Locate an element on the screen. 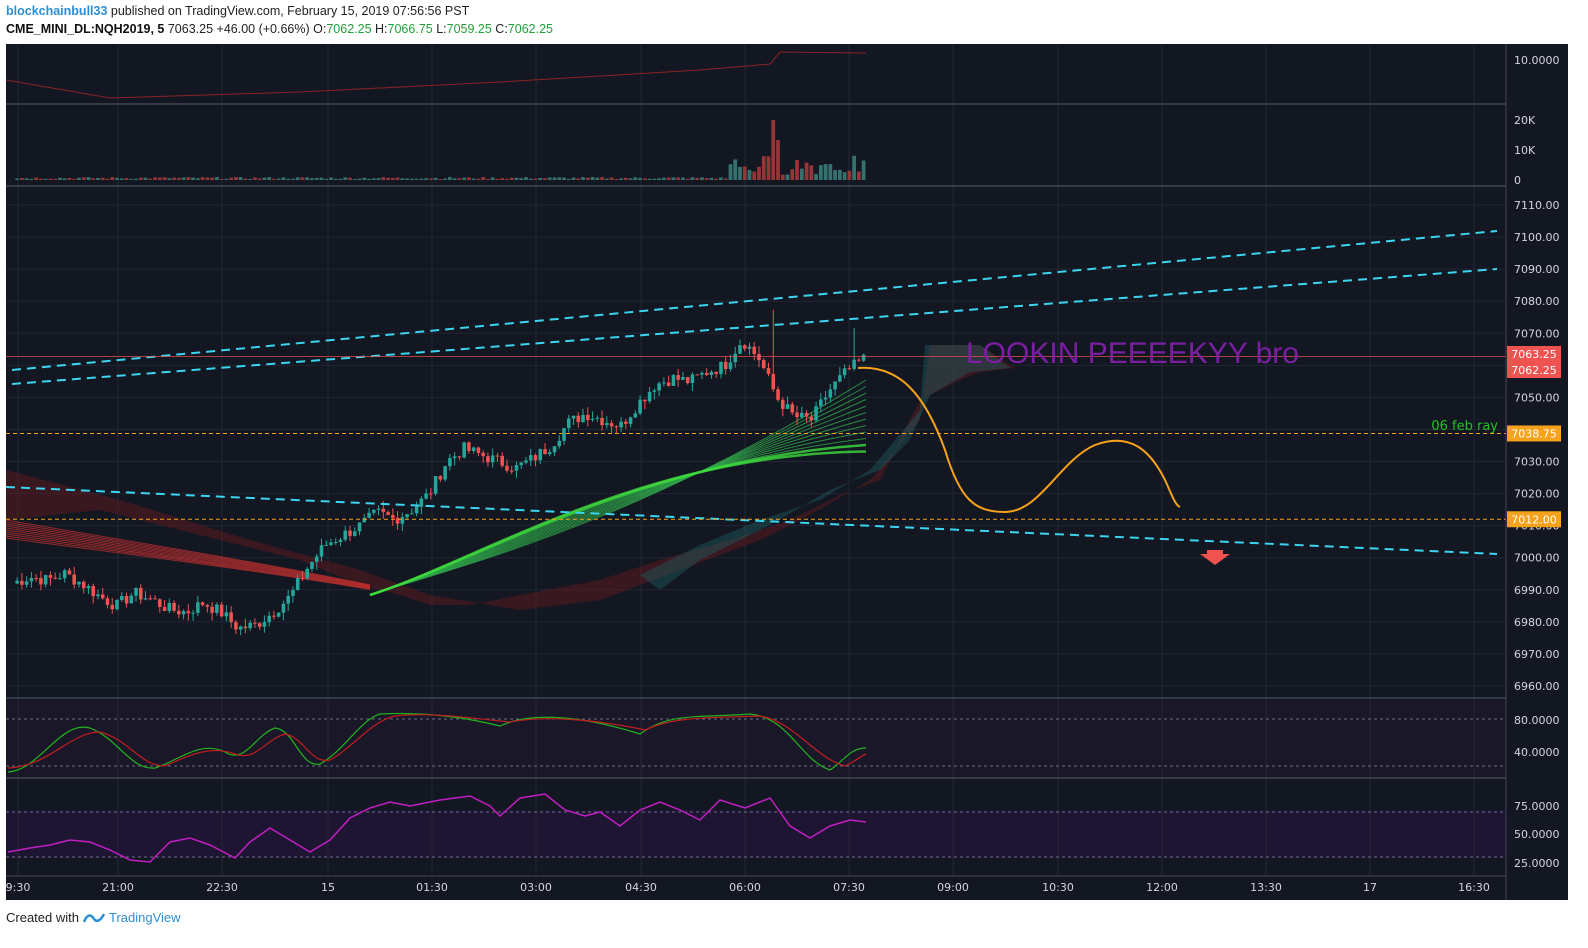 This screenshot has height=948, width=1588. time-tick-label: 04:30 is located at coordinates (641, 887).